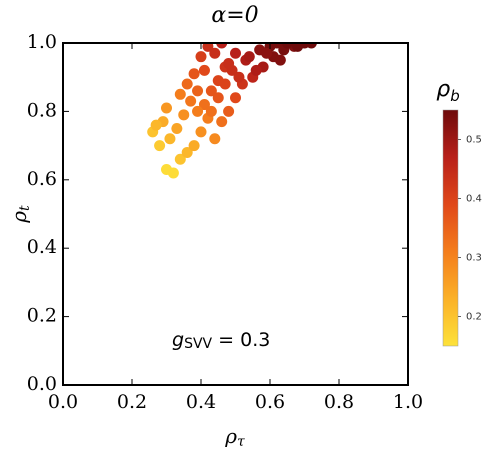 The width and height of the screenshot is (488, 449). I want to click on chart-title: α=0, so click(234, 15).